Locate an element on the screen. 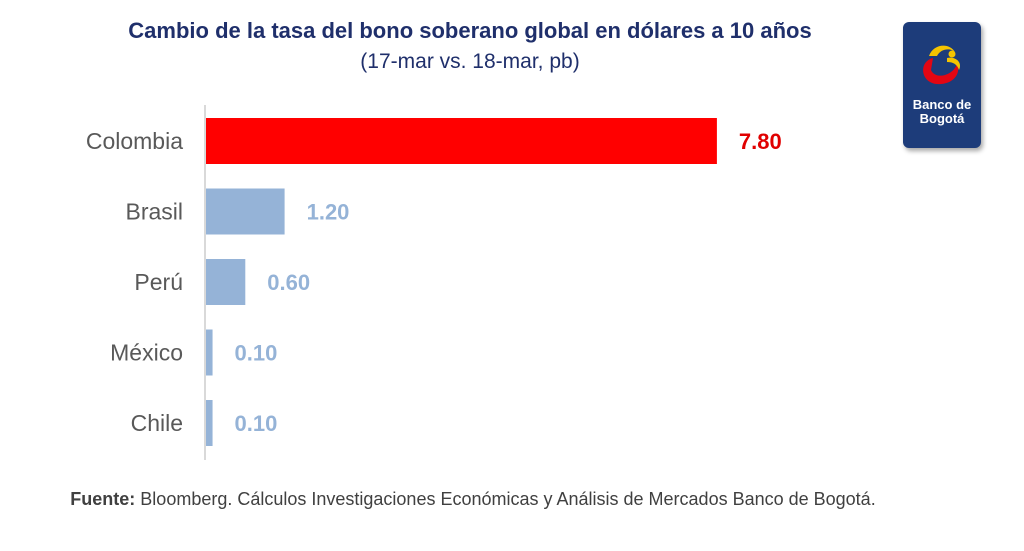 The height and width of the screenshot is (551, 1024). category-label: Chile is located at coordinates (157, 423).